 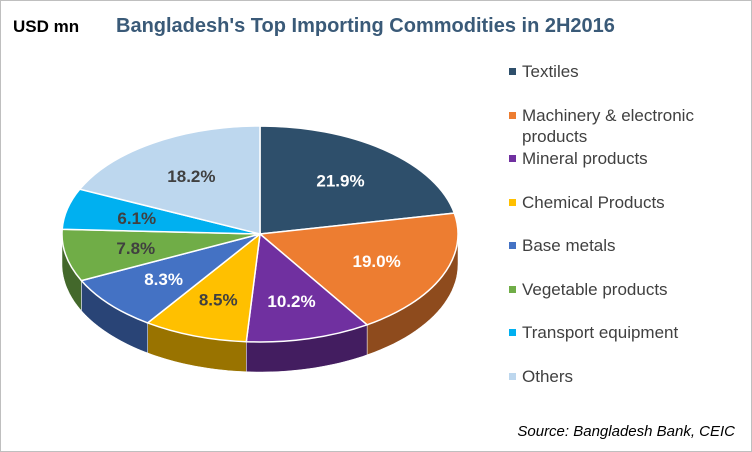 What do you see at coordinates (620, 245) in the screenshot?
I see `legend-item-base-metals: Base metals` at bounding box center [620, 245].